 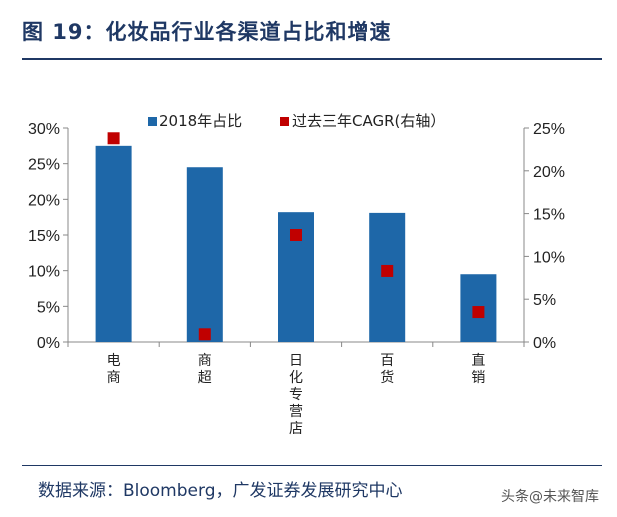 What do you see at coordinates (44, 165) in the screenshot?
I see `left-tick-label: 25%` at bounding box center [44, 165].